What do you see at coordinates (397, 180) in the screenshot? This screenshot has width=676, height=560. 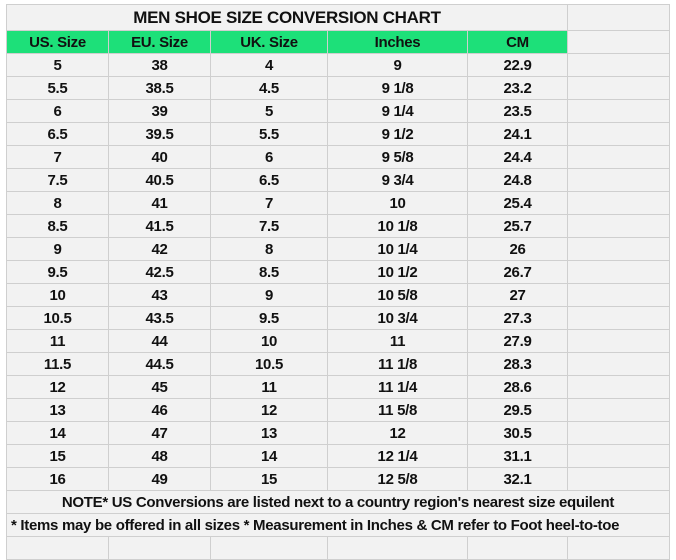 I see `cell-inches: 9 3/4` at bounding box center [397, 180].